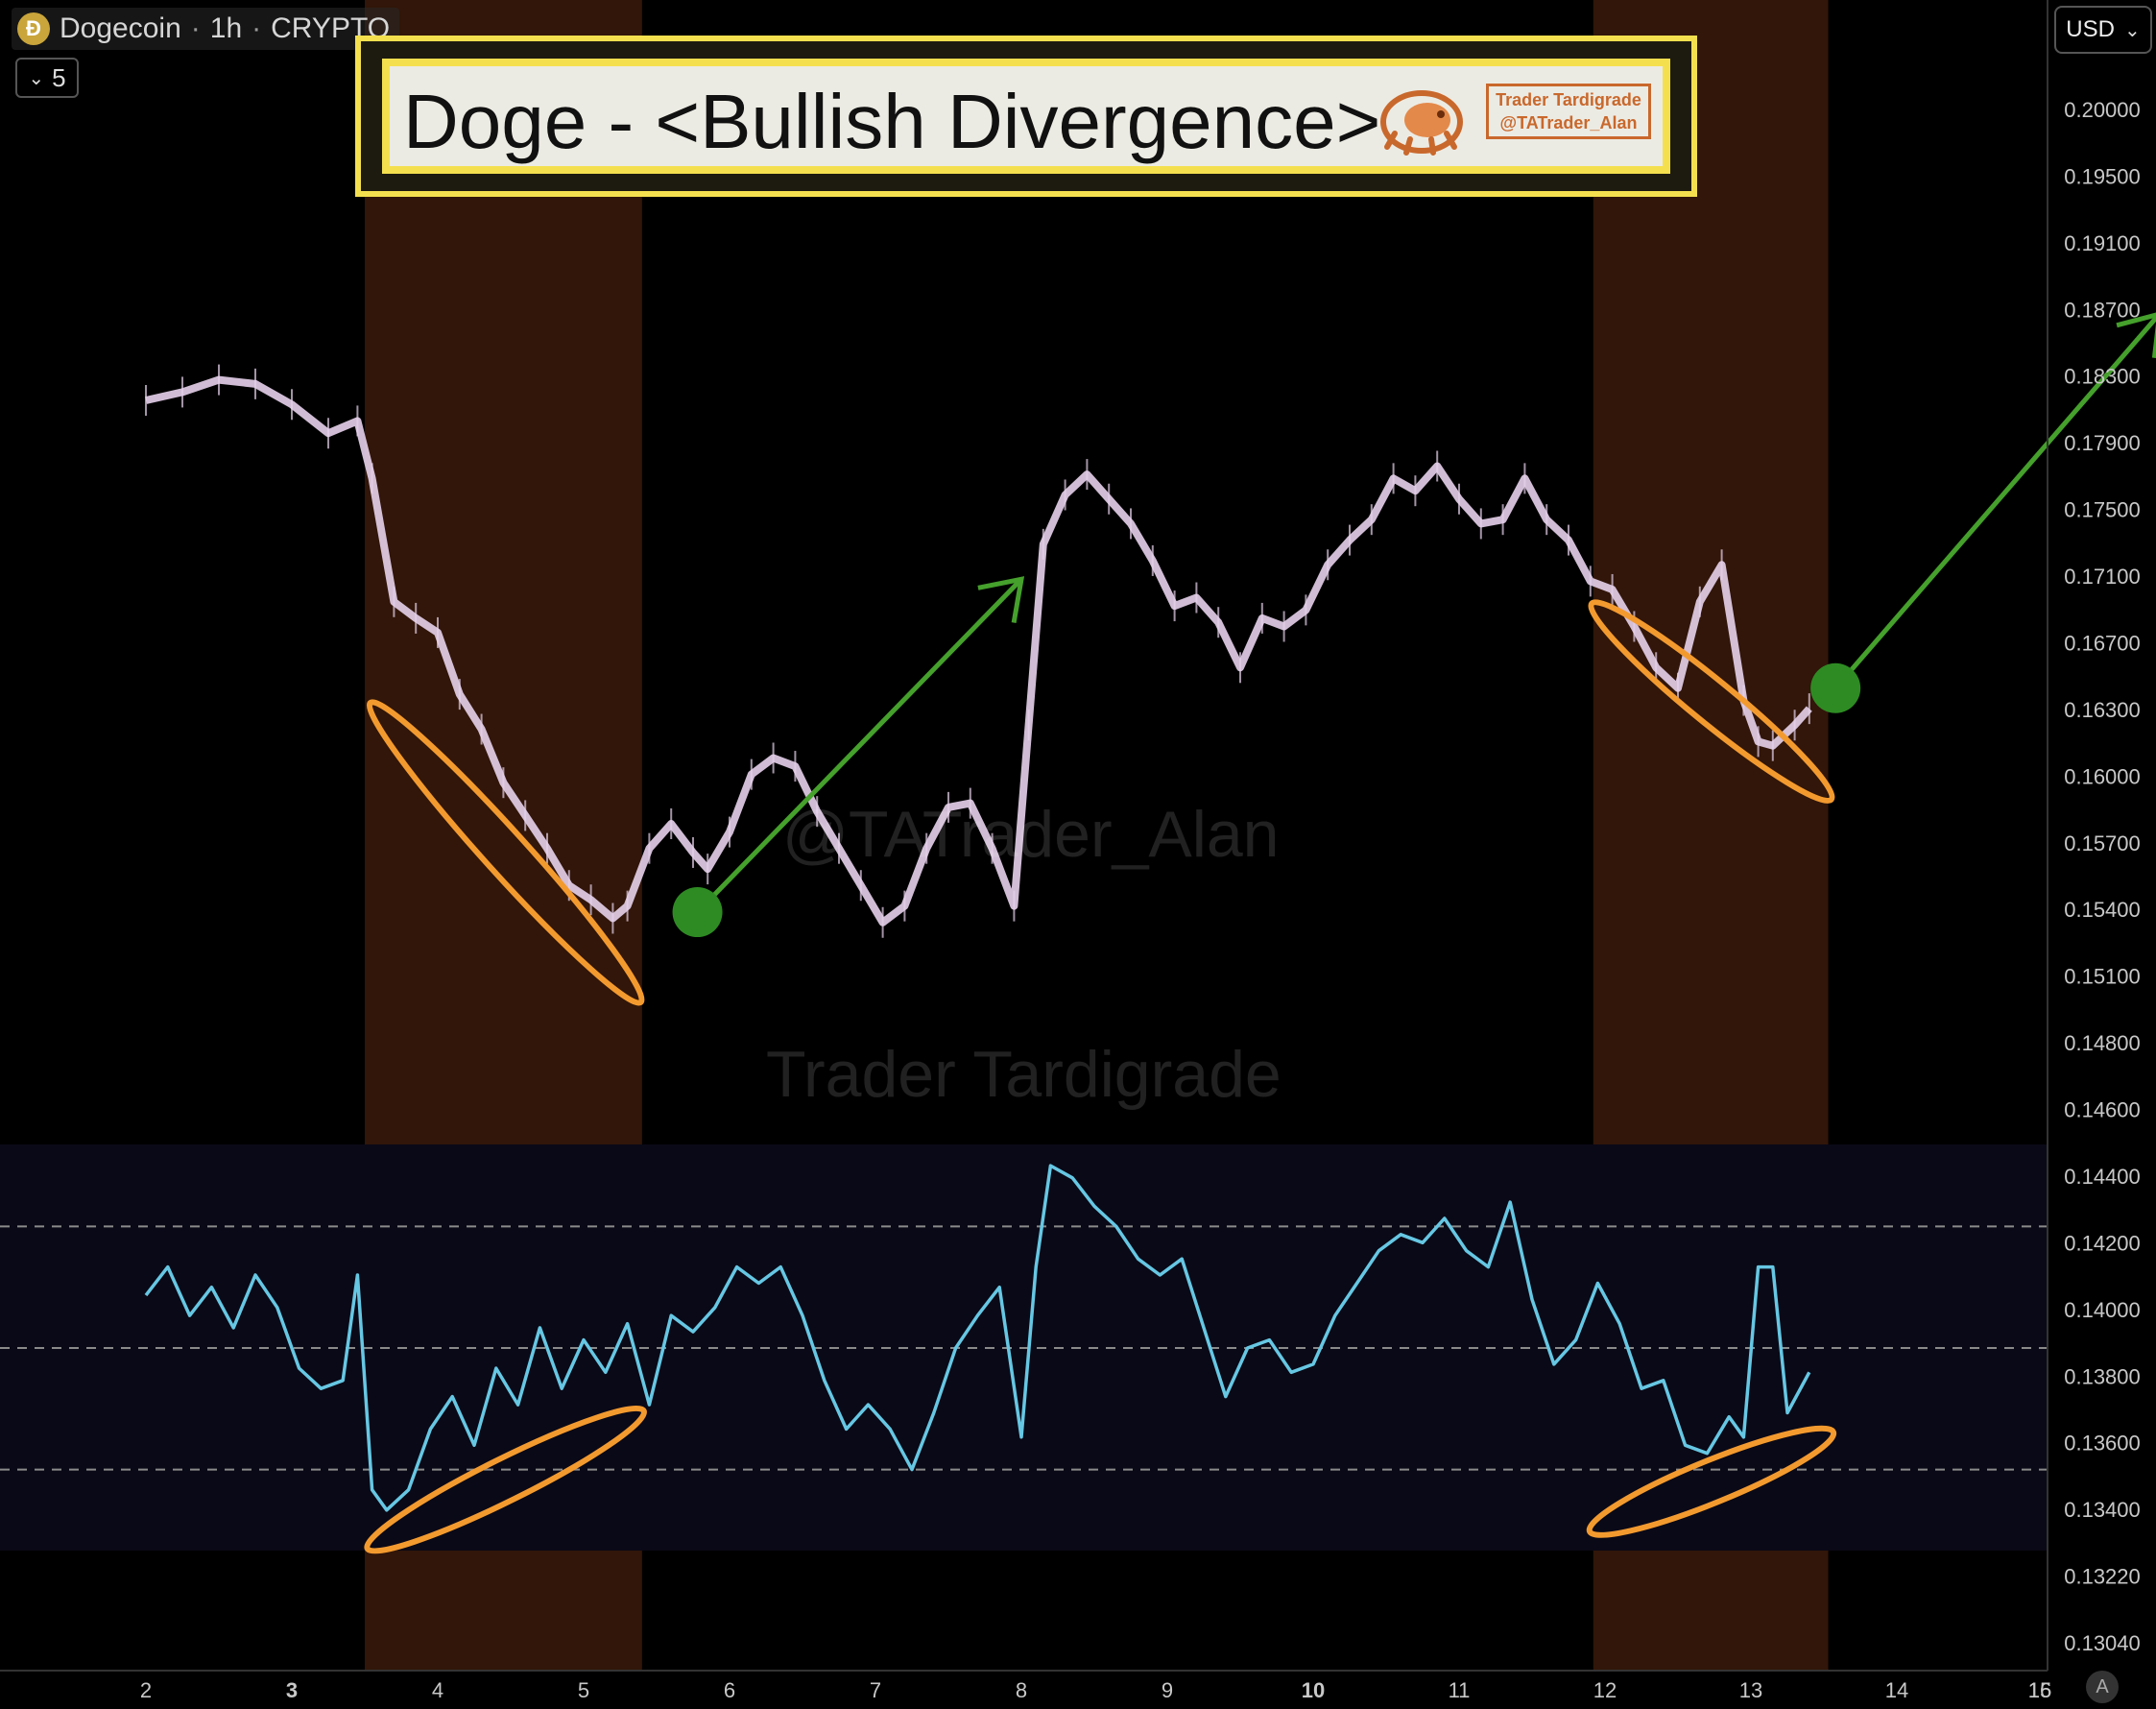 The width and height of the screenshot is (2156, 1709). I want to click on time-axis-tick: 7, so click(875, 1690).